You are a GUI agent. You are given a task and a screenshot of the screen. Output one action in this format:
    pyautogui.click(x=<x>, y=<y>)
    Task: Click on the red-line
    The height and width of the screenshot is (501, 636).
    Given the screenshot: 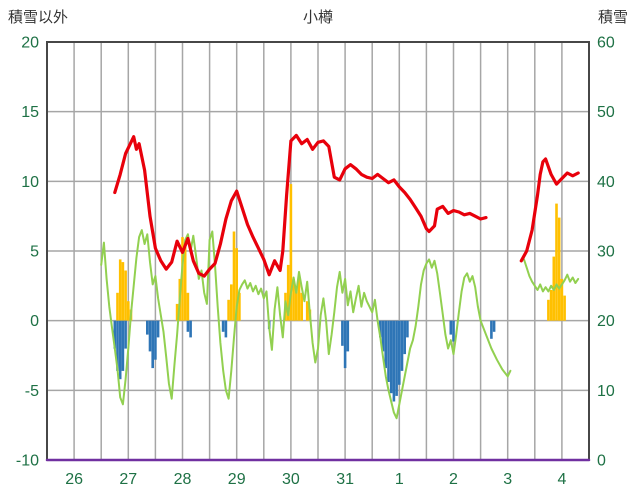 What is the action you would take?
    pyautogui.click(x=549, y=210)
    